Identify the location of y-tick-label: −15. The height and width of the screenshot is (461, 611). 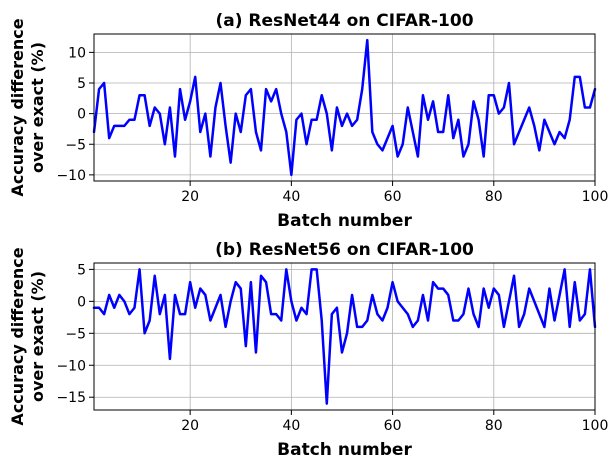
(71, 398).